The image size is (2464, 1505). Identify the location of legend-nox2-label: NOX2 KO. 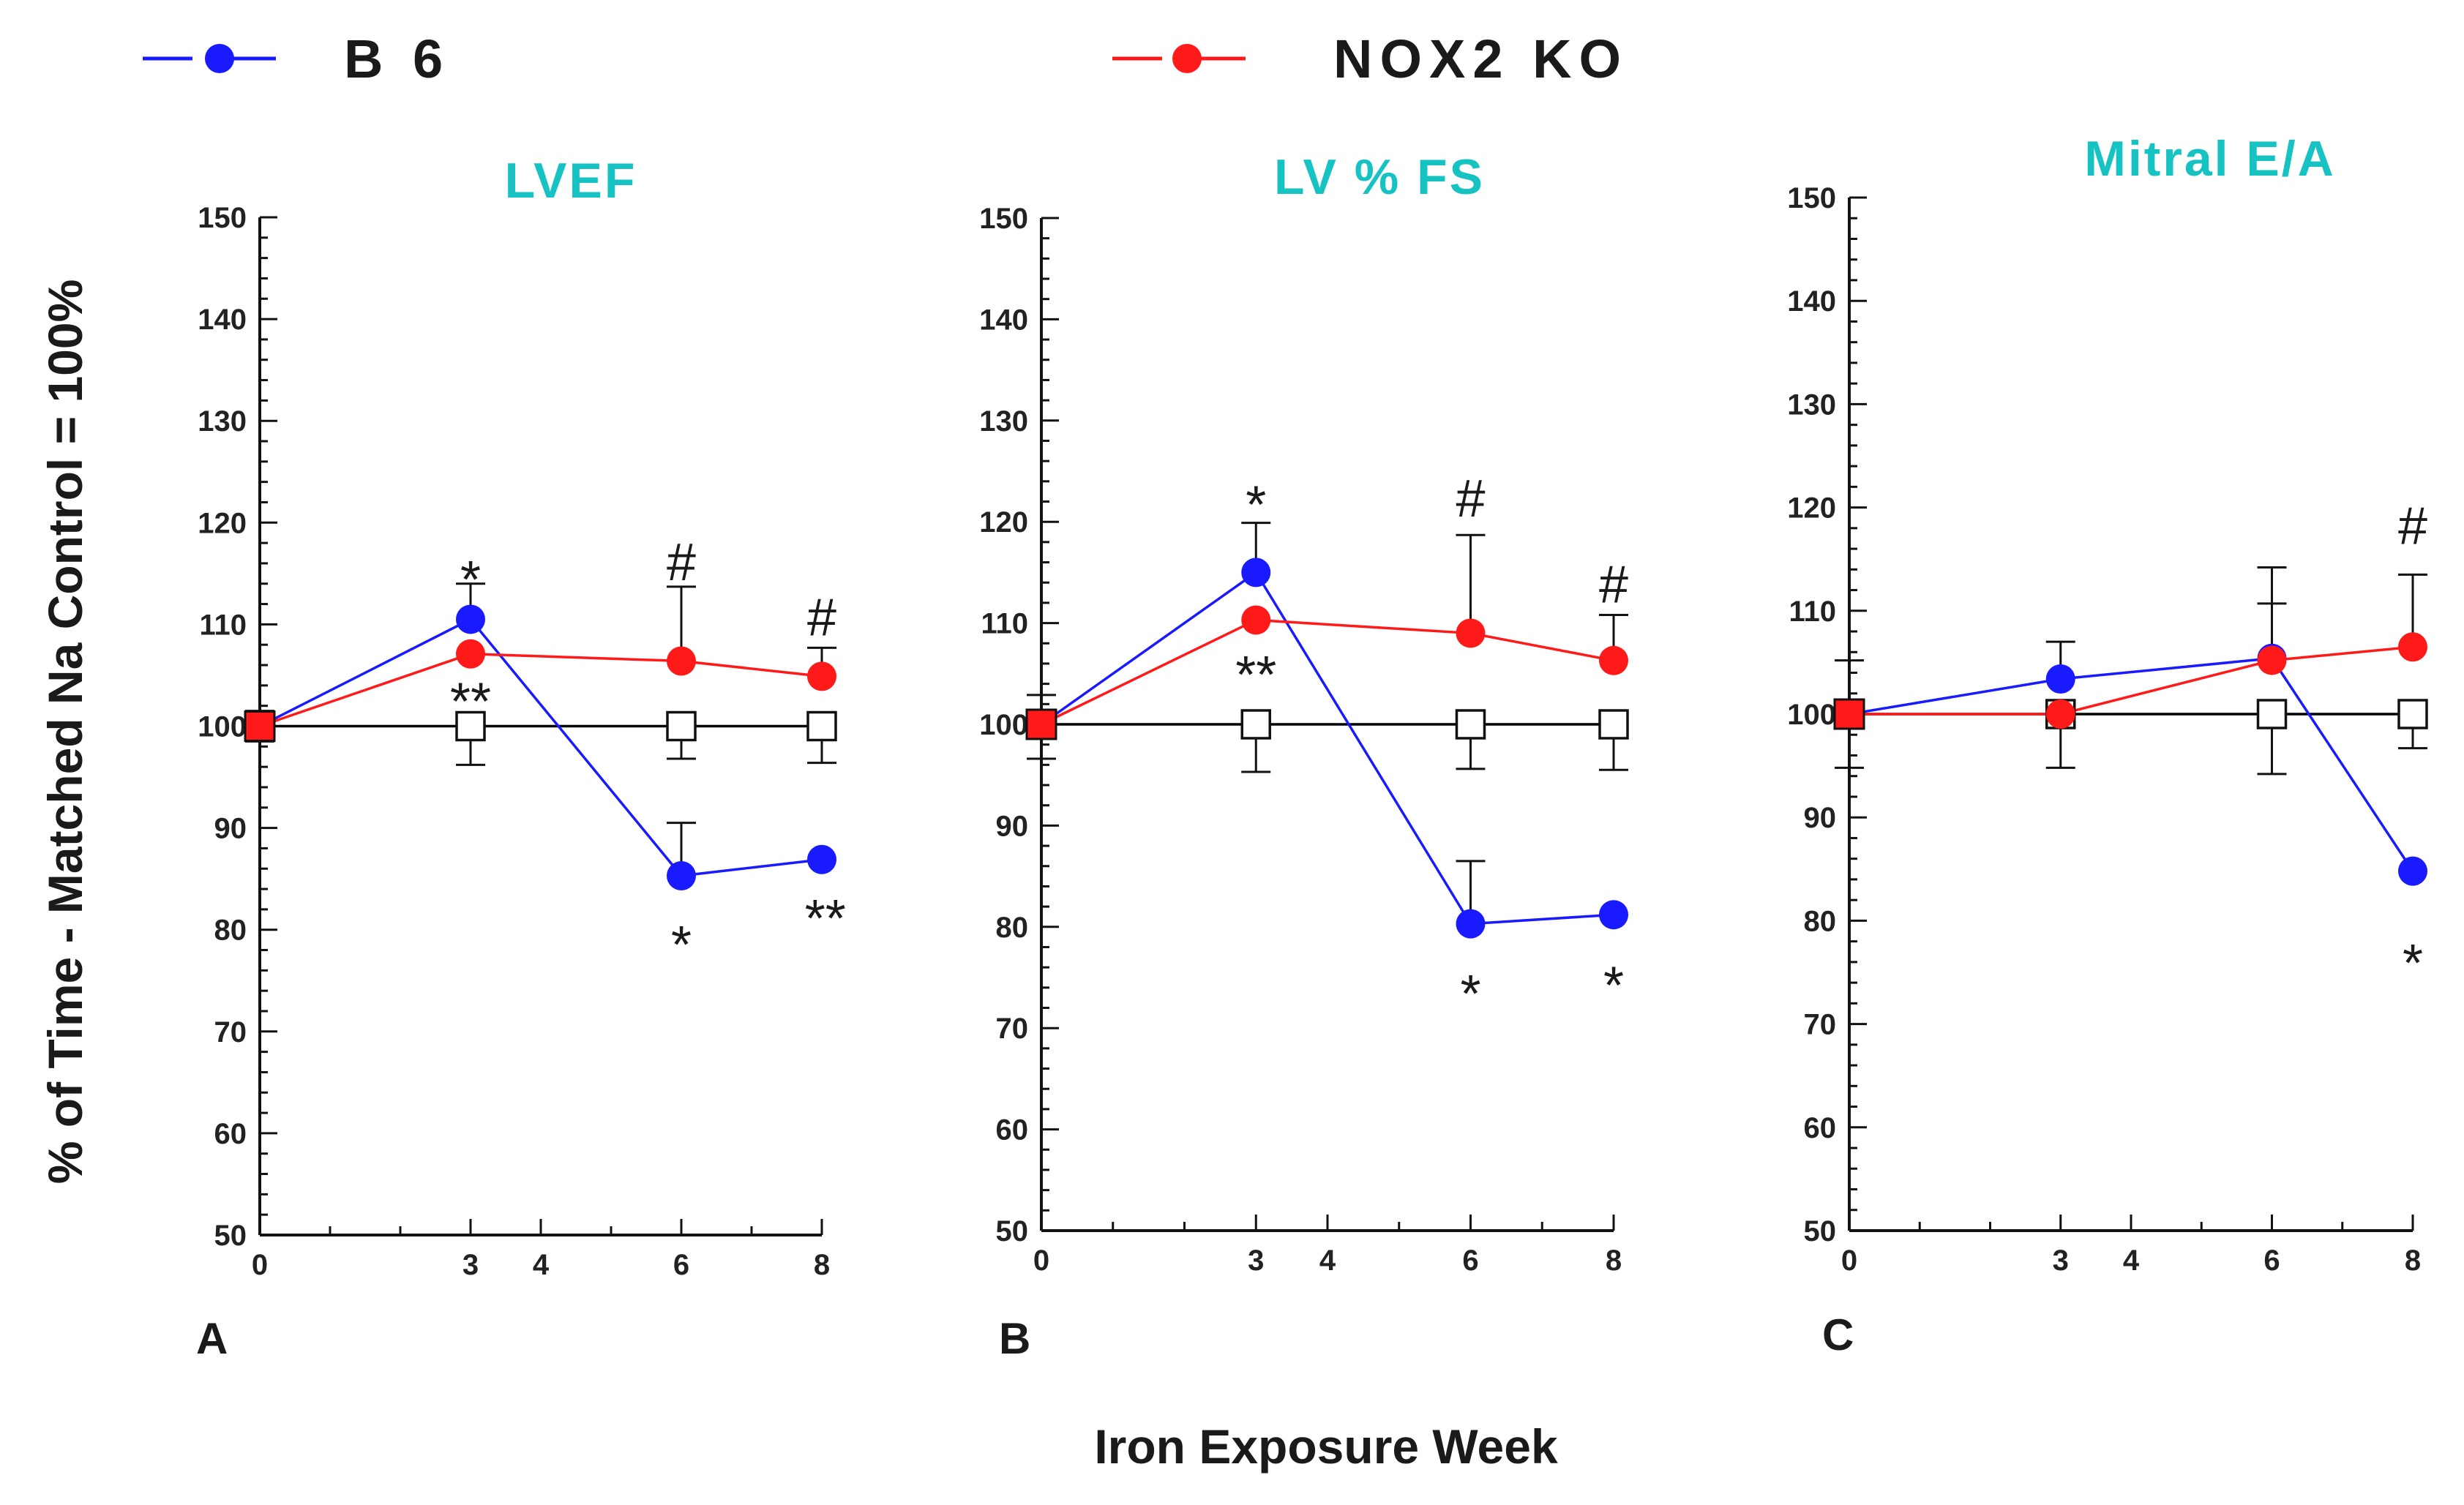
(1480, 59).